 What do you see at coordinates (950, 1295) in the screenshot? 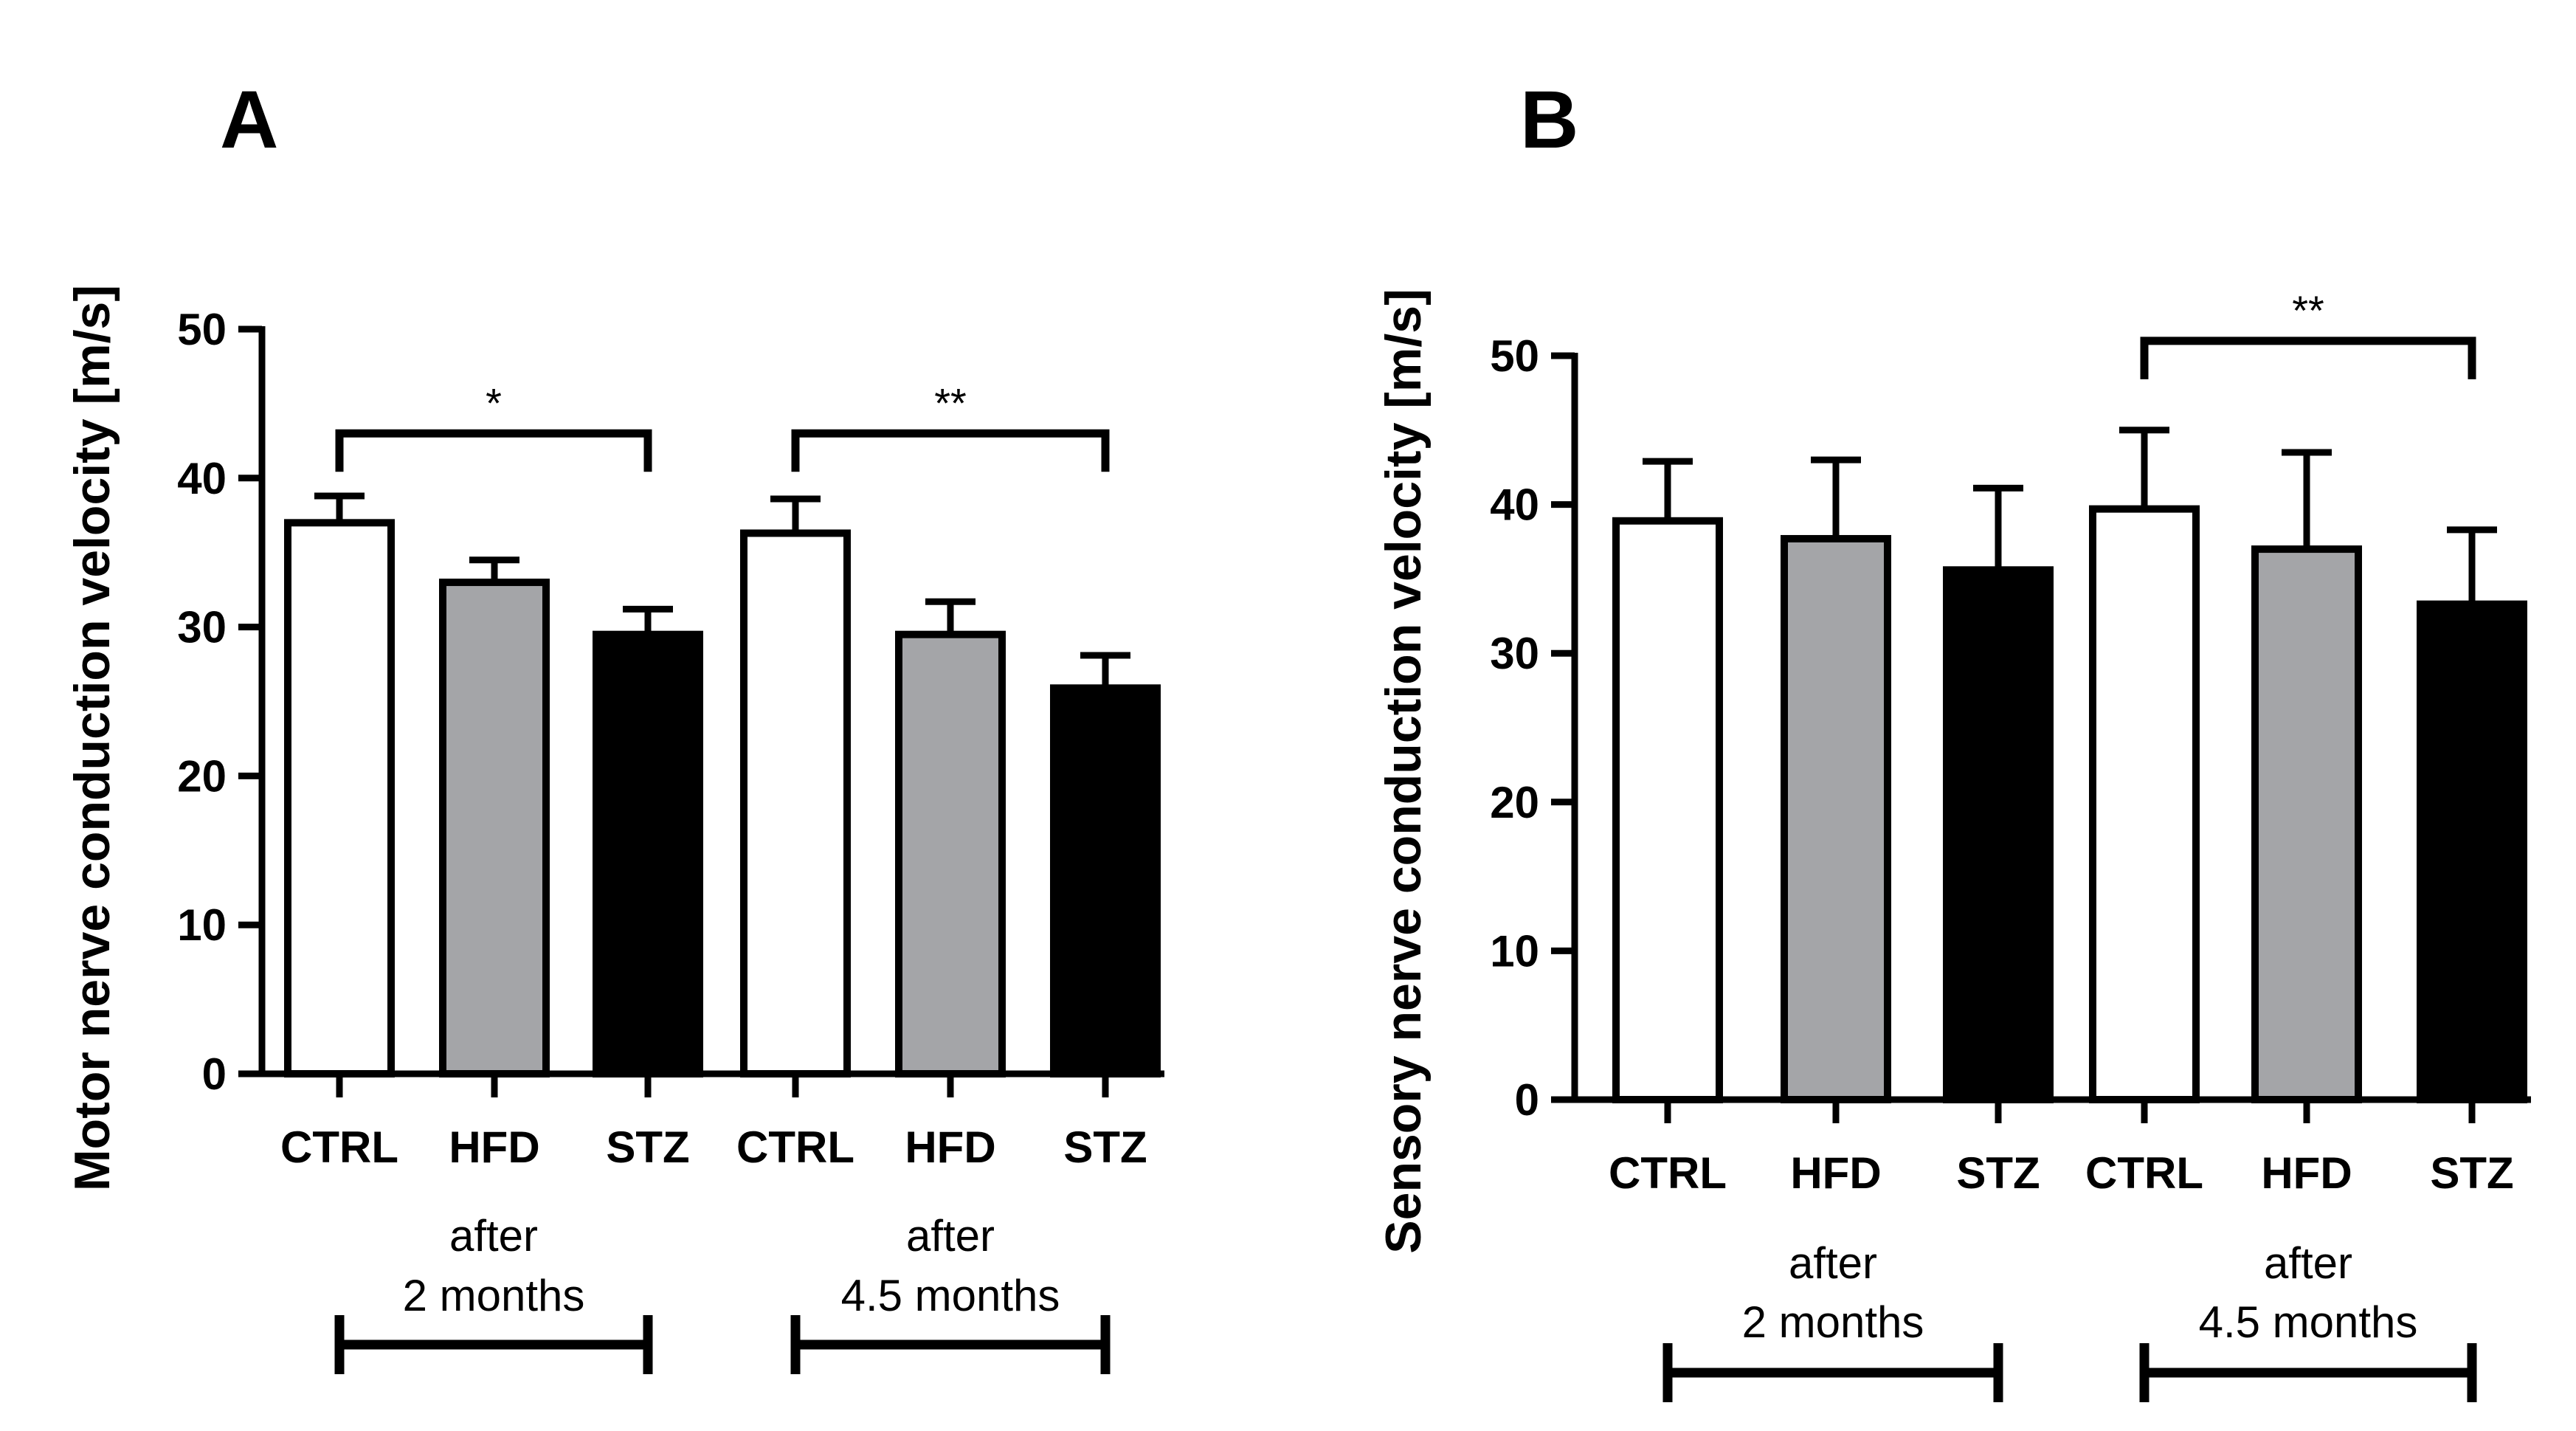
I see `panel-a-group-label: 4.5 months` at bounding box center [950, 1295].